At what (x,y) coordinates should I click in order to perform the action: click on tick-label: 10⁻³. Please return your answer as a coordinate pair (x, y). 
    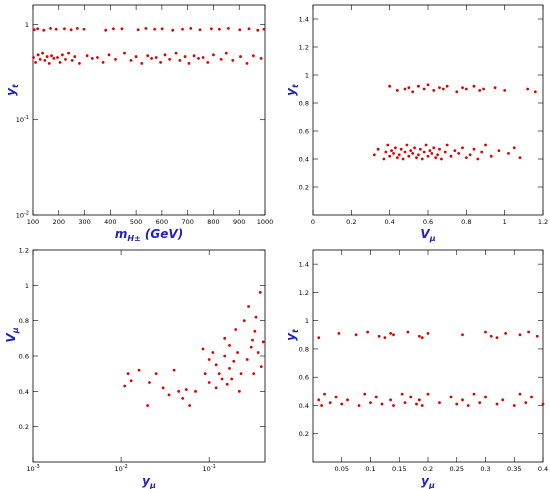
    Looking at the image, I should click on (32, 468).